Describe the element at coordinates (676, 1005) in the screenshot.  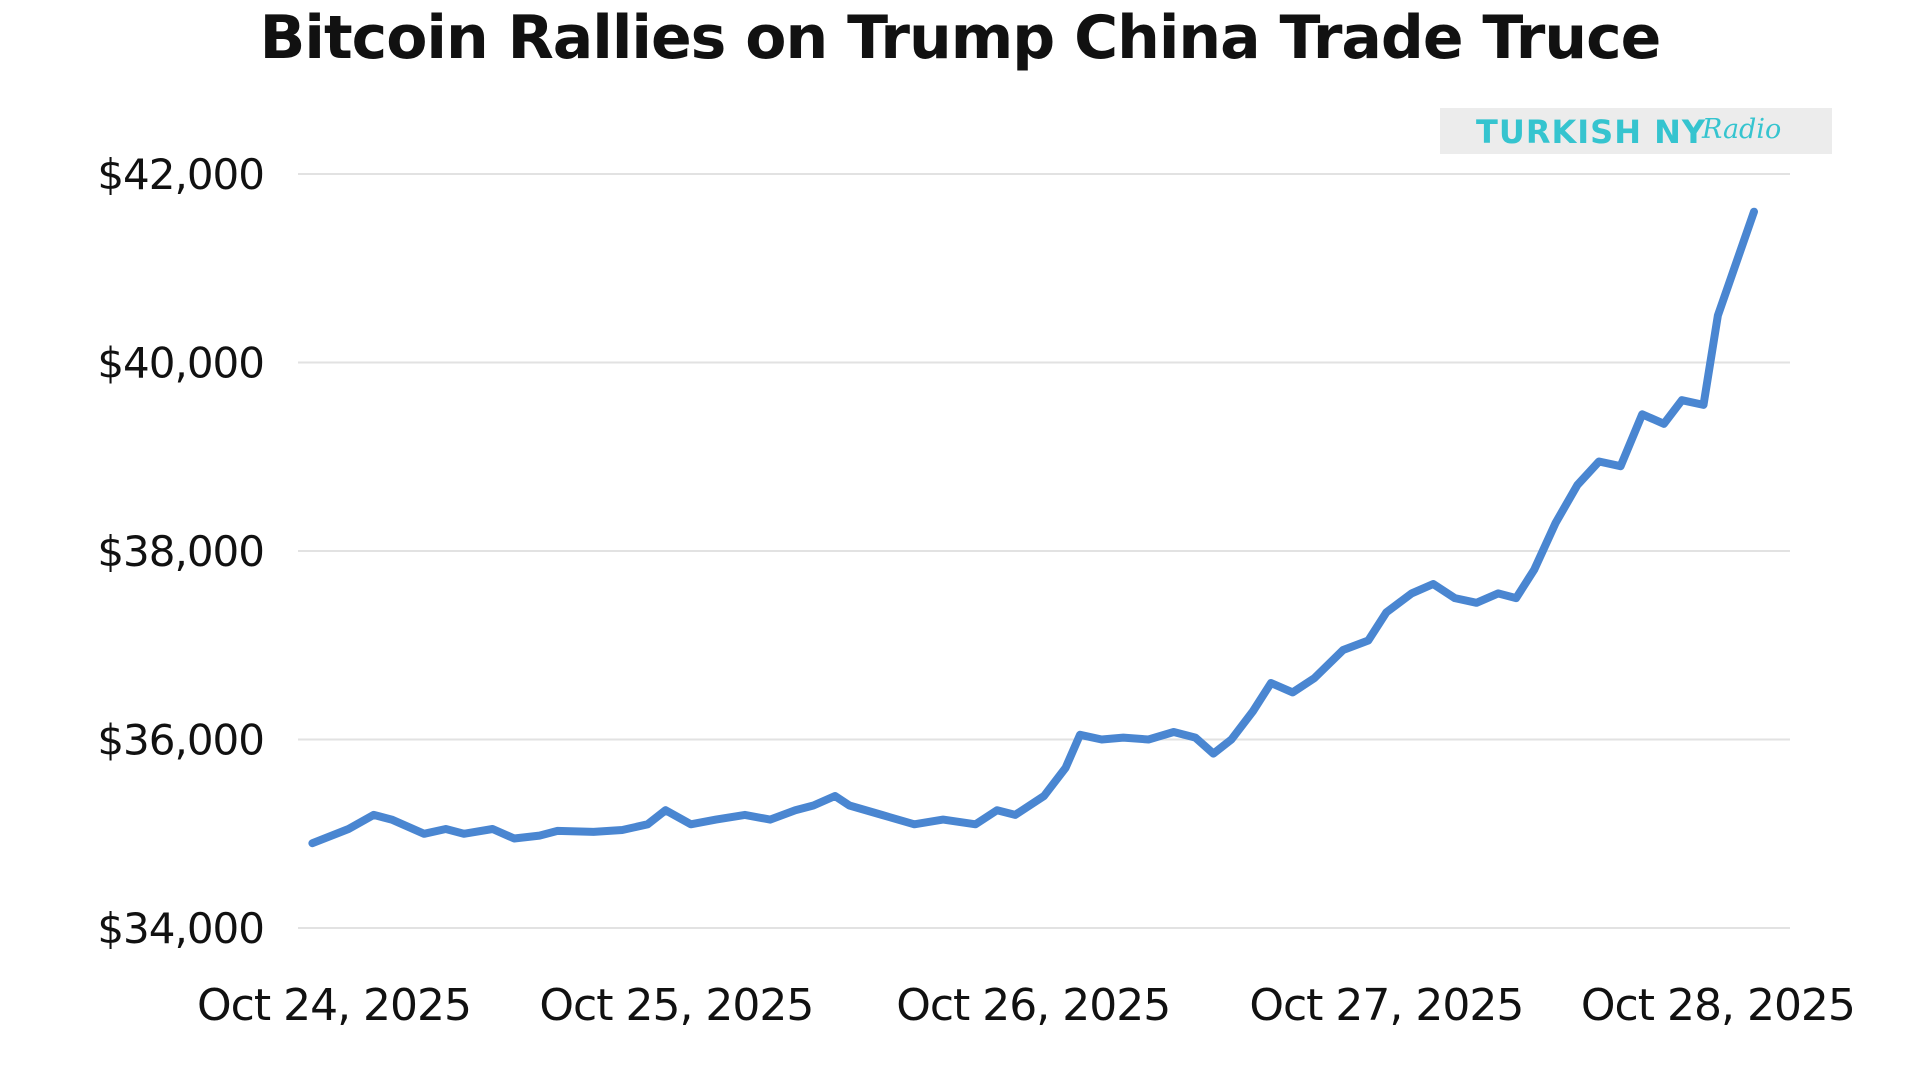
I see `x-tick-label: Oct 25, 2025` at that location.